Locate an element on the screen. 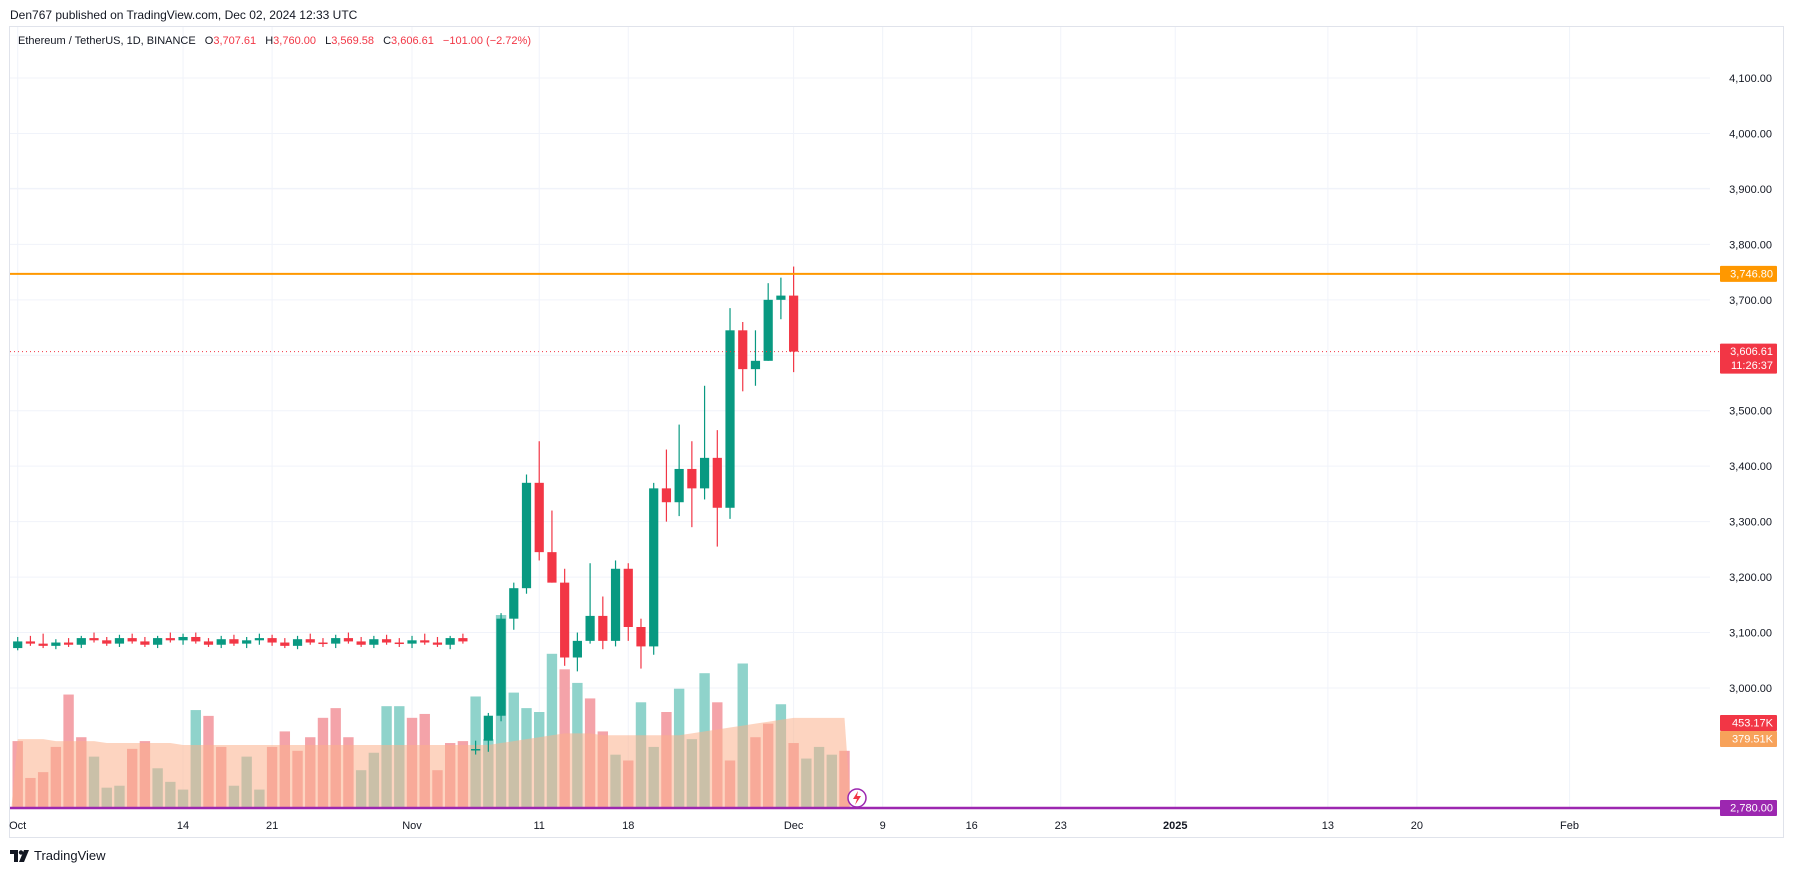 The height and width of the screenshot is (874, 1794). high-key: H is located at coordinates (269, 41).